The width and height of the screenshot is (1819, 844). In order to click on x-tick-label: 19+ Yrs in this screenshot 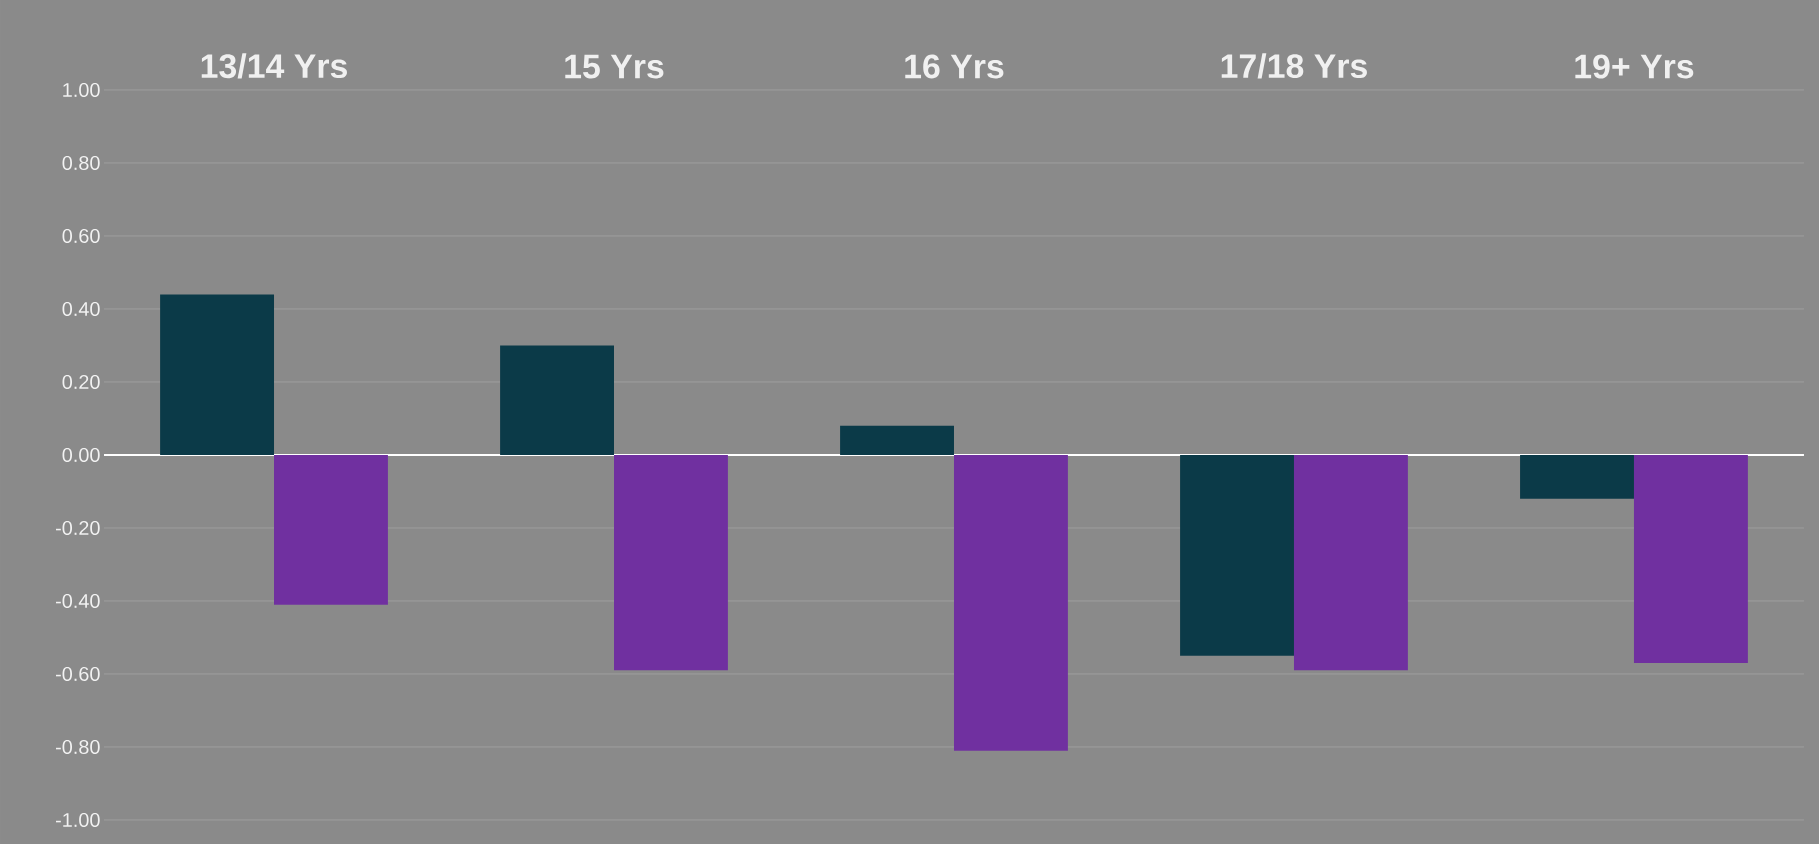, I will do `click(1634, 66)`.